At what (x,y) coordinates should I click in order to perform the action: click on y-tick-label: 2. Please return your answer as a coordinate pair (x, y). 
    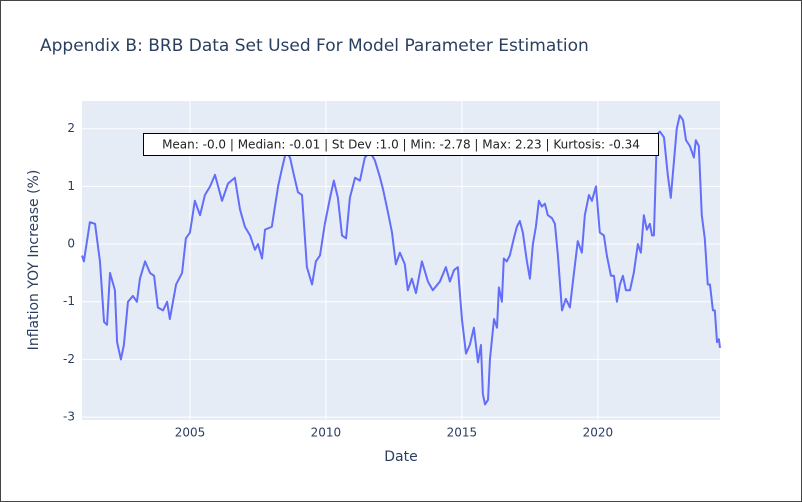
    Looking at the image, I should click on (71, 128).